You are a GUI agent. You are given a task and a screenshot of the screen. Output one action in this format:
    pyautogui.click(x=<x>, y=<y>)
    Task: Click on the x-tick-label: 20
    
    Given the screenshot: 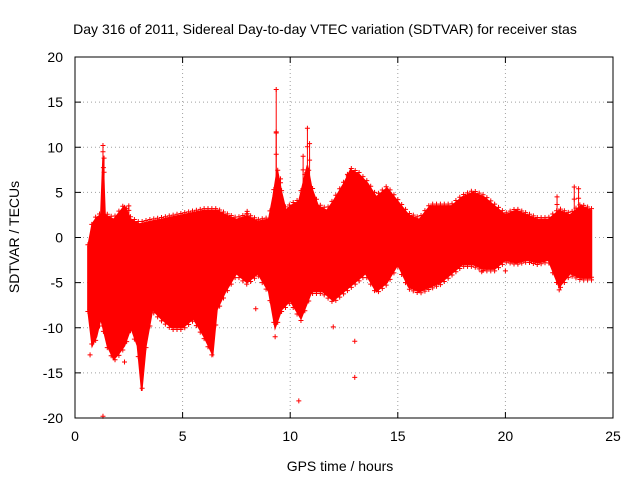 What is the action you would take?
    pyautogui.click(x=506, y=436)
    